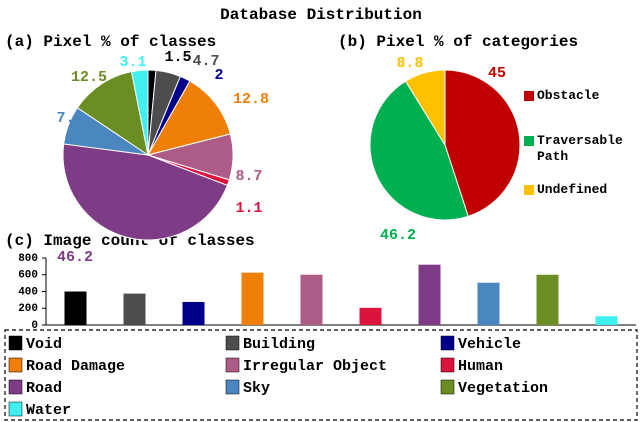  Describe the element at coordinates (48, 410) in the screenshot. I see `legend-label: Water` at that location.